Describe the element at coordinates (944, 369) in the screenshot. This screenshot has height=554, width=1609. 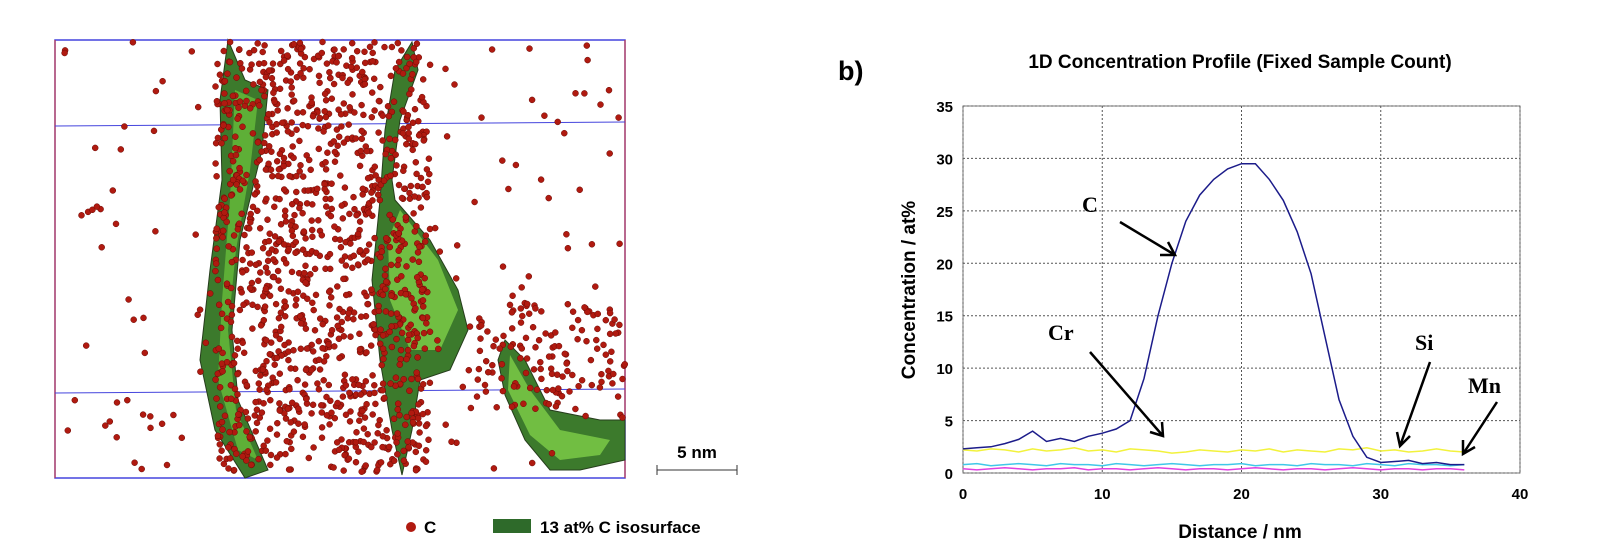
I see `y-tick-label: 10` at that location.